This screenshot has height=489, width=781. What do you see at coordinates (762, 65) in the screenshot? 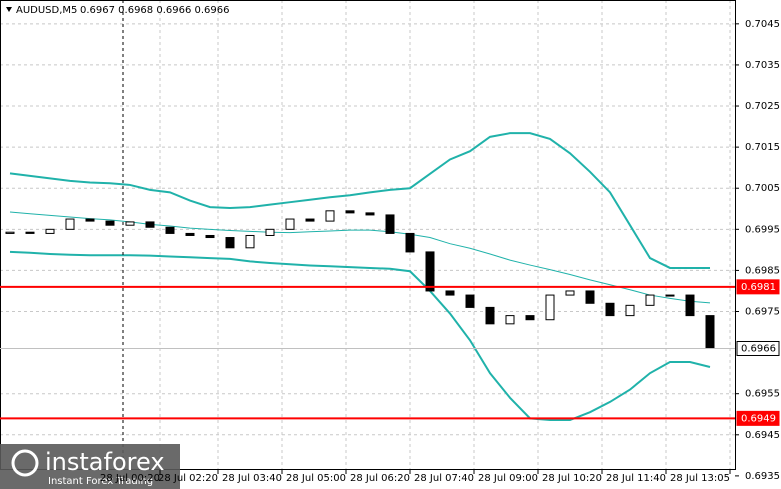
I see `y-tick-label: 0.7035` at bounding box center [762, 65].